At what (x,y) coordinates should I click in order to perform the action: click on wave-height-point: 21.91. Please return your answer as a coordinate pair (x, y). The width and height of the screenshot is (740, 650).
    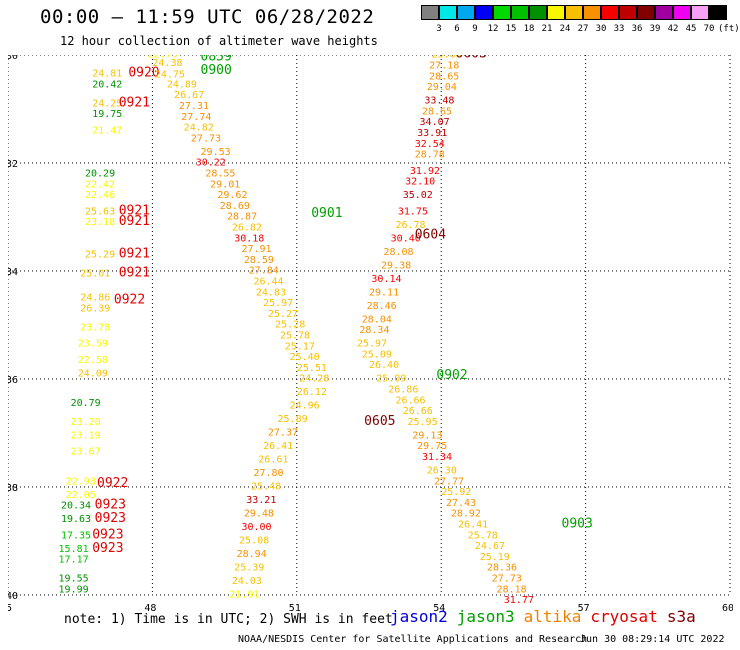
    Looking at the image, I should click on (244, 595).